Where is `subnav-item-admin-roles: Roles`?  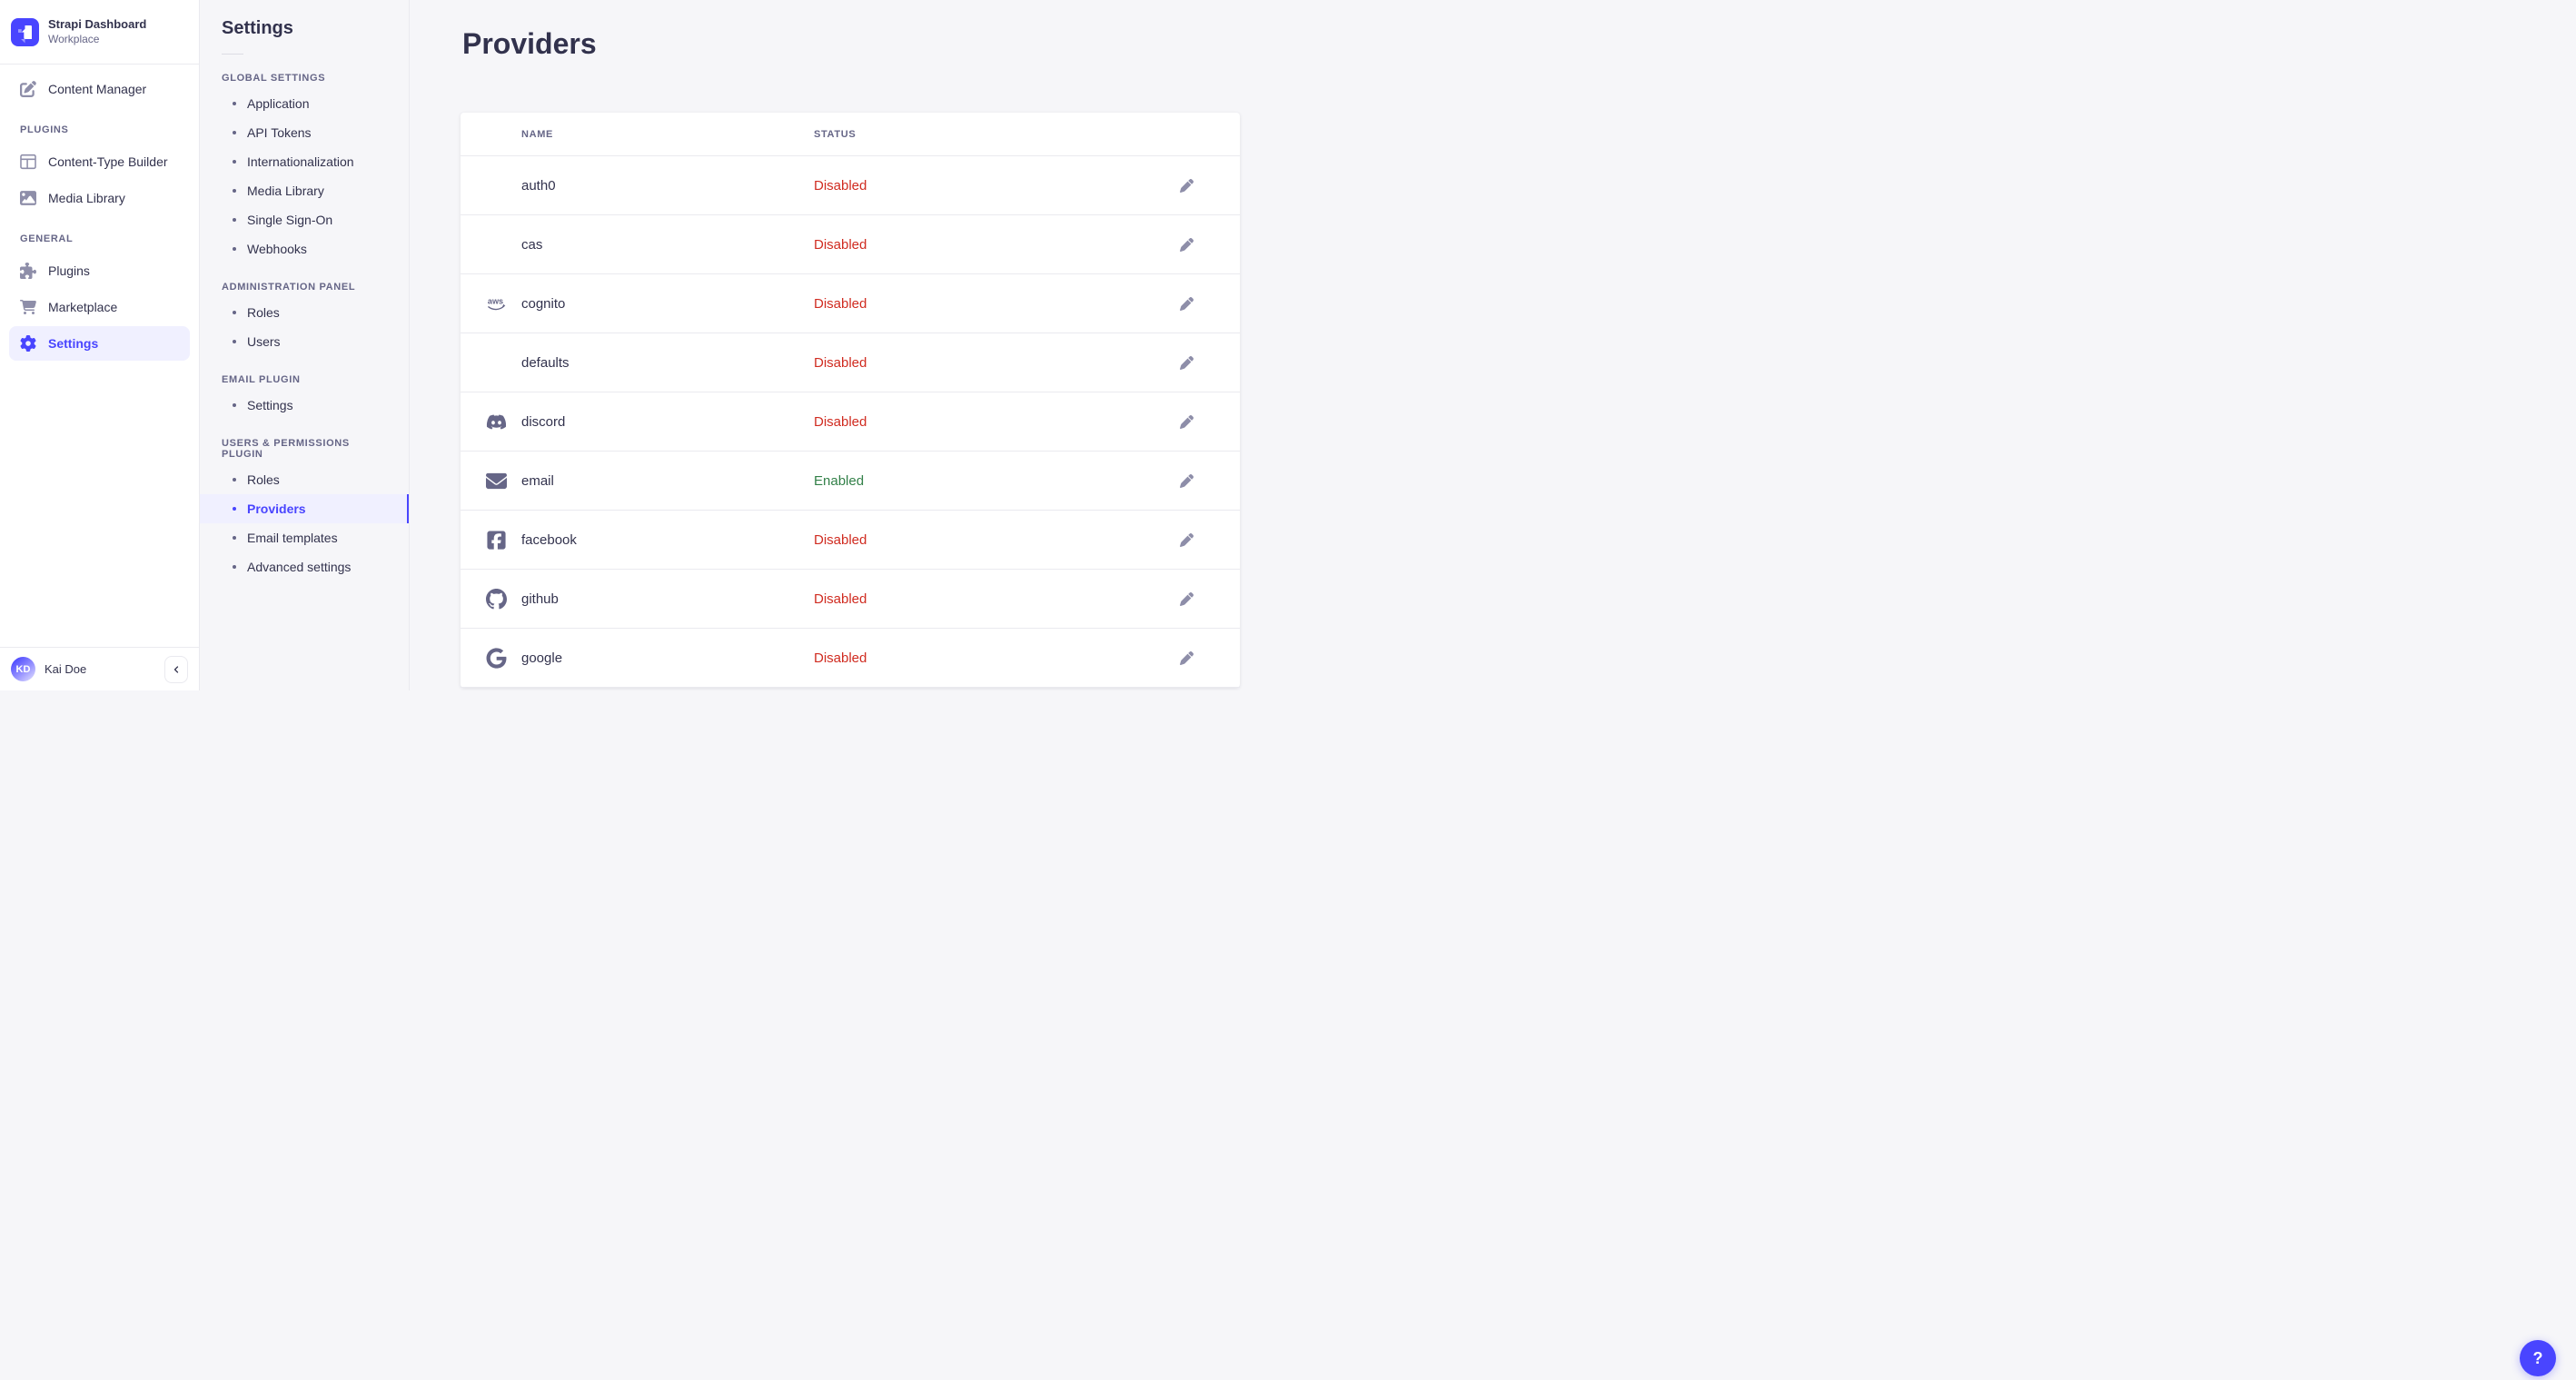 subnav-item-admin-roles: Roles is located at coordinates (304, 312).